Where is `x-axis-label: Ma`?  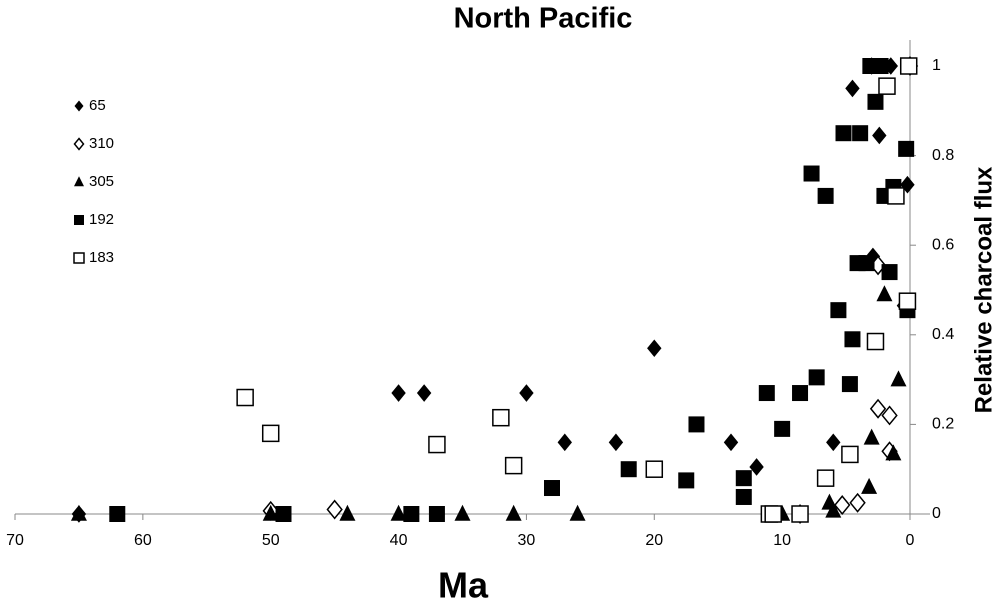
x-axis-label: Ma is located at coordinates (463, 585).